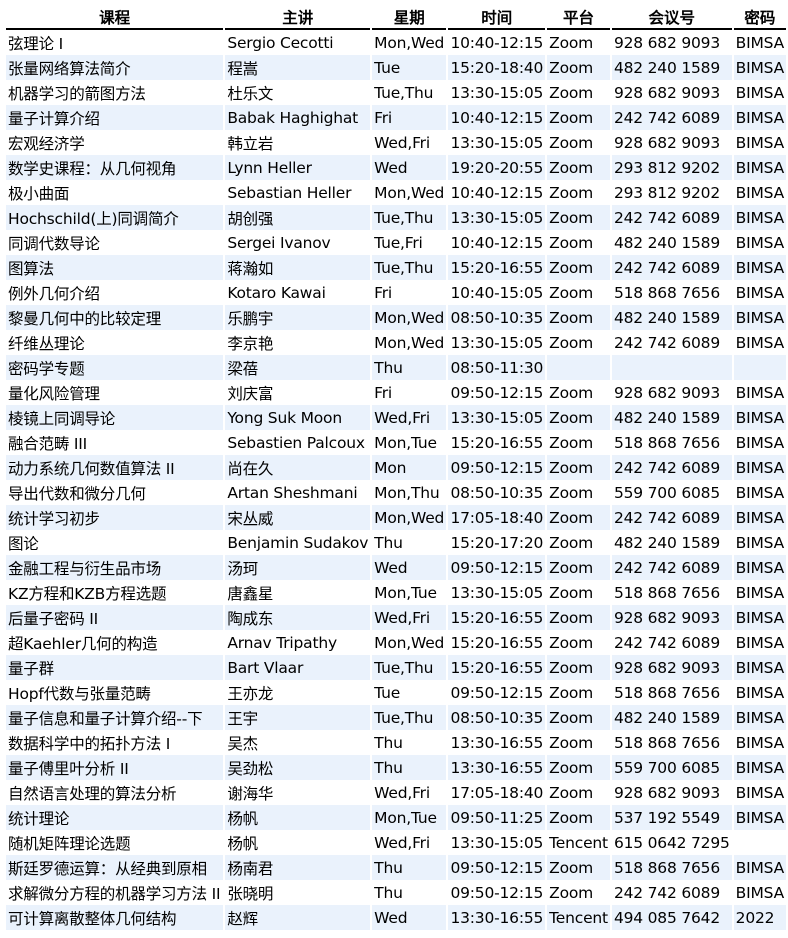 The width and height of the screenshot is (788, 938). Describe the element at coordinates (23, 543) in the screenshot. I see `course-cell: 图论` at that location.